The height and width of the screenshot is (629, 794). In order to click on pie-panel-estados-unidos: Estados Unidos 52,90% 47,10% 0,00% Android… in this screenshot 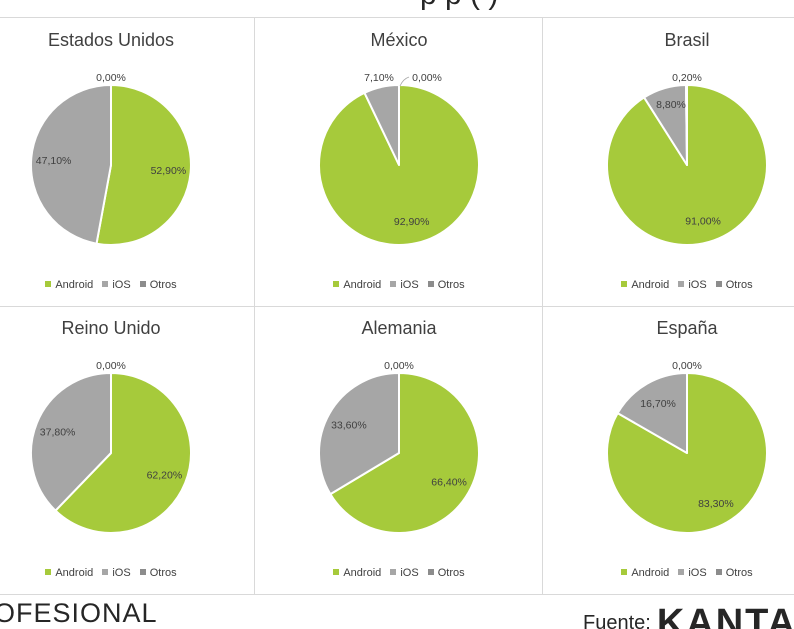, I will do `click(127, 162)`.